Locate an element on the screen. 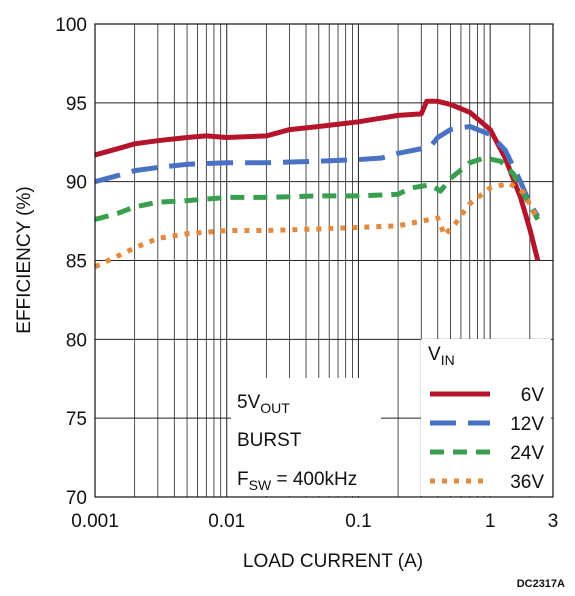 This screenshot has height=596, width=575. y-tick-label: 80 is located at coordinates (76, 340).